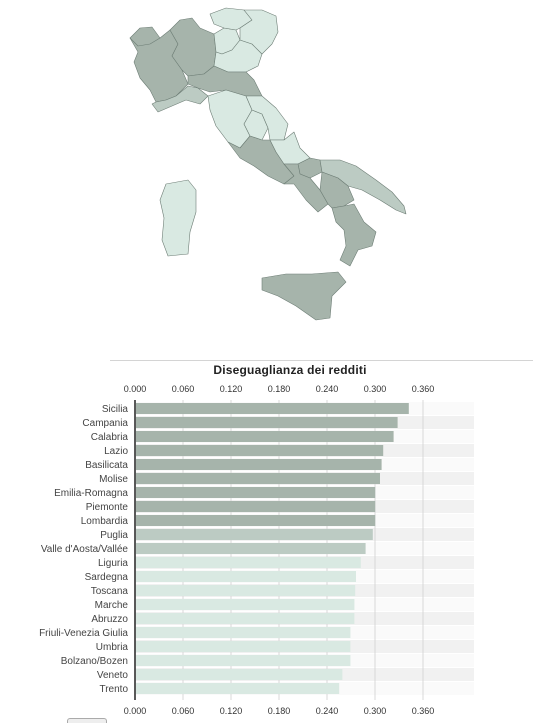  What do you see at coordinates (109, 619) in the screenshot?
I see `category-label-abruzzo: Abruzzo` at bounding box center [109, 619].